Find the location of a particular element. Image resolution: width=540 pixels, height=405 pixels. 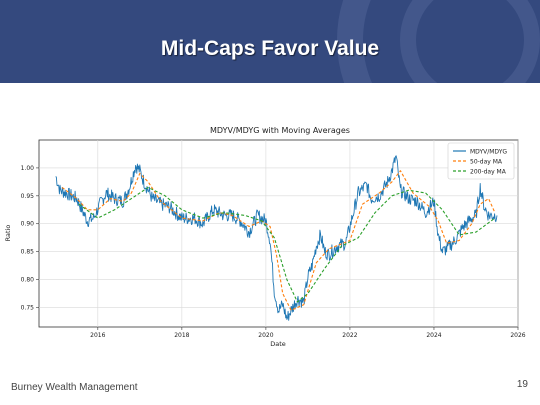

legend-box is located at coordinates (481, 161).